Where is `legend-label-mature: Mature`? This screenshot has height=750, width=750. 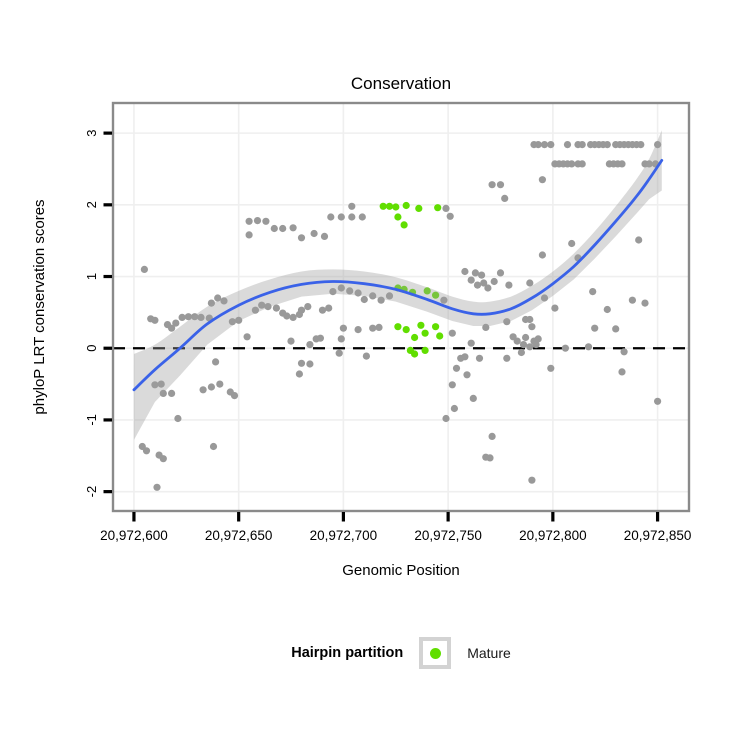 legend-label-mature: Mature is located at coordinates (489, 653).